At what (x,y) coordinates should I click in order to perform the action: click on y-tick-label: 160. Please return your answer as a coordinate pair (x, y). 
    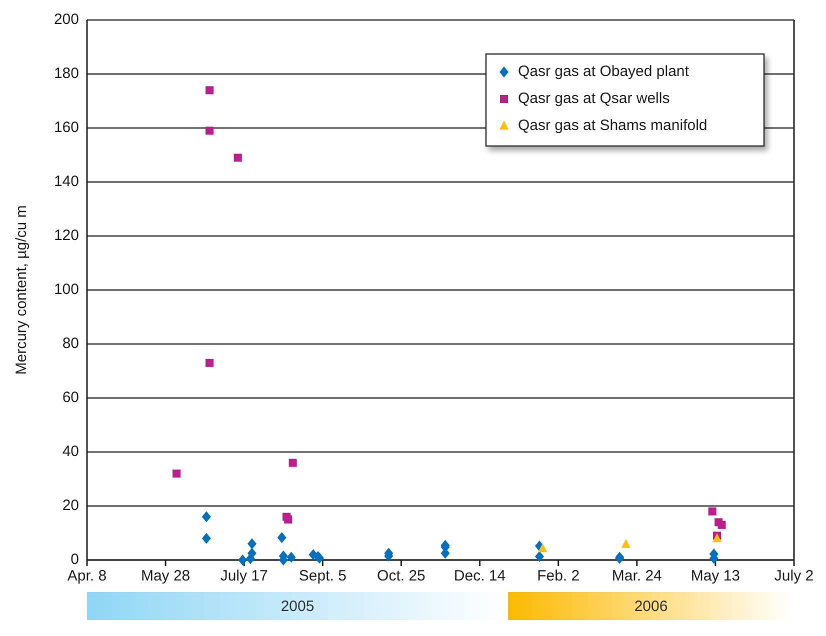
    Looking at the image, I should click on (66, 127).